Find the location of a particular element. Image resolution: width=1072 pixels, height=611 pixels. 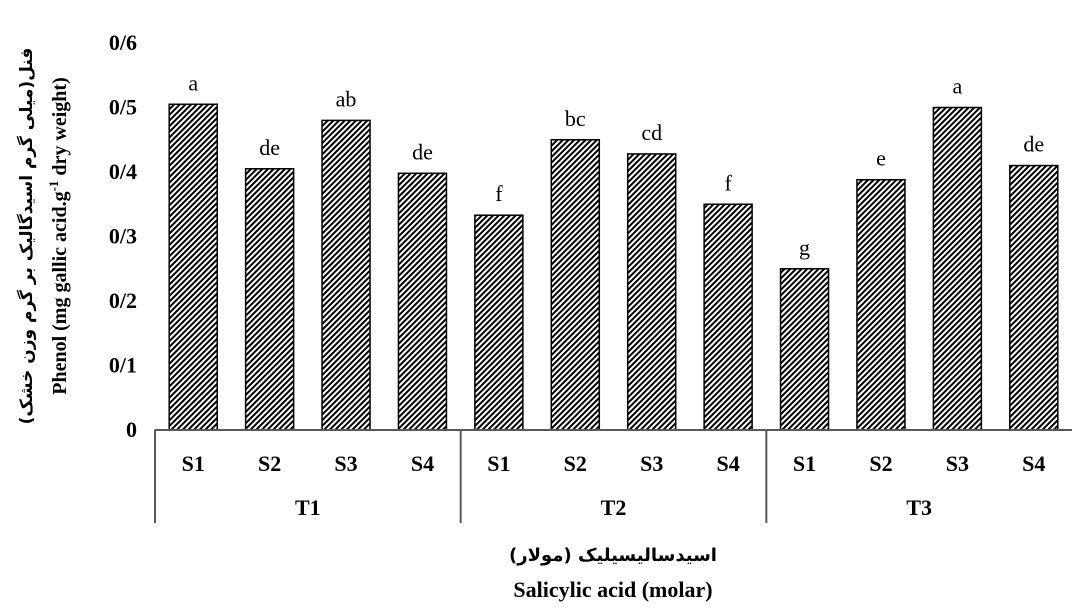

x-axis: S1 S2 S3 S4 S1 S2 S3 S4 S1 S2 S3 S4 T1 T2 T3 is located at coordinates (613, 476).